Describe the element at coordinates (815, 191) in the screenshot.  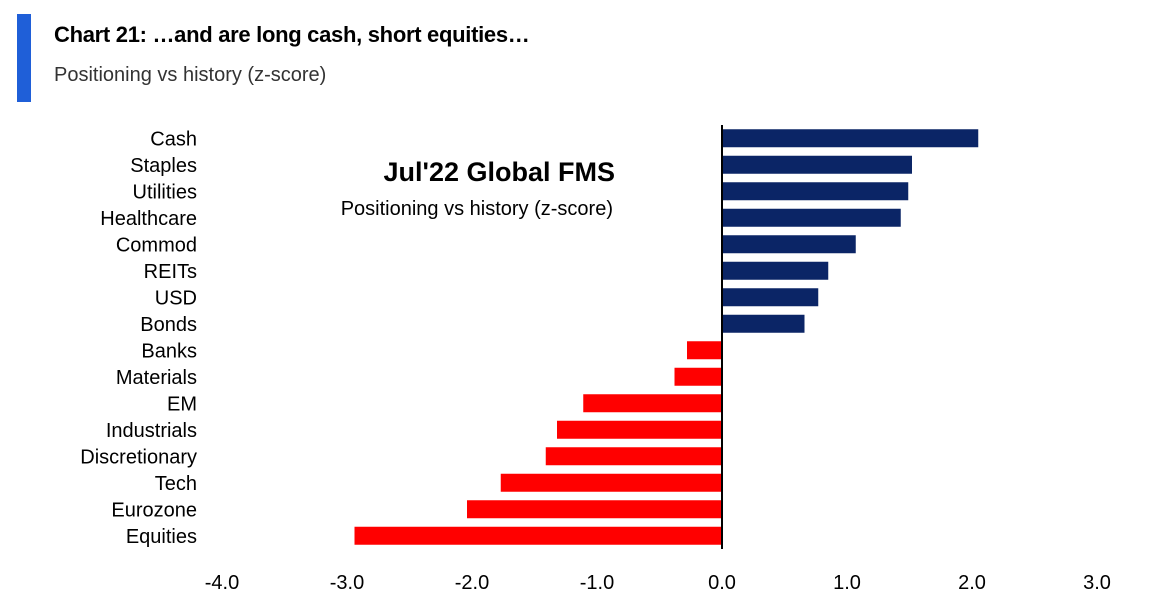
I see `bar-utilities` at that location.